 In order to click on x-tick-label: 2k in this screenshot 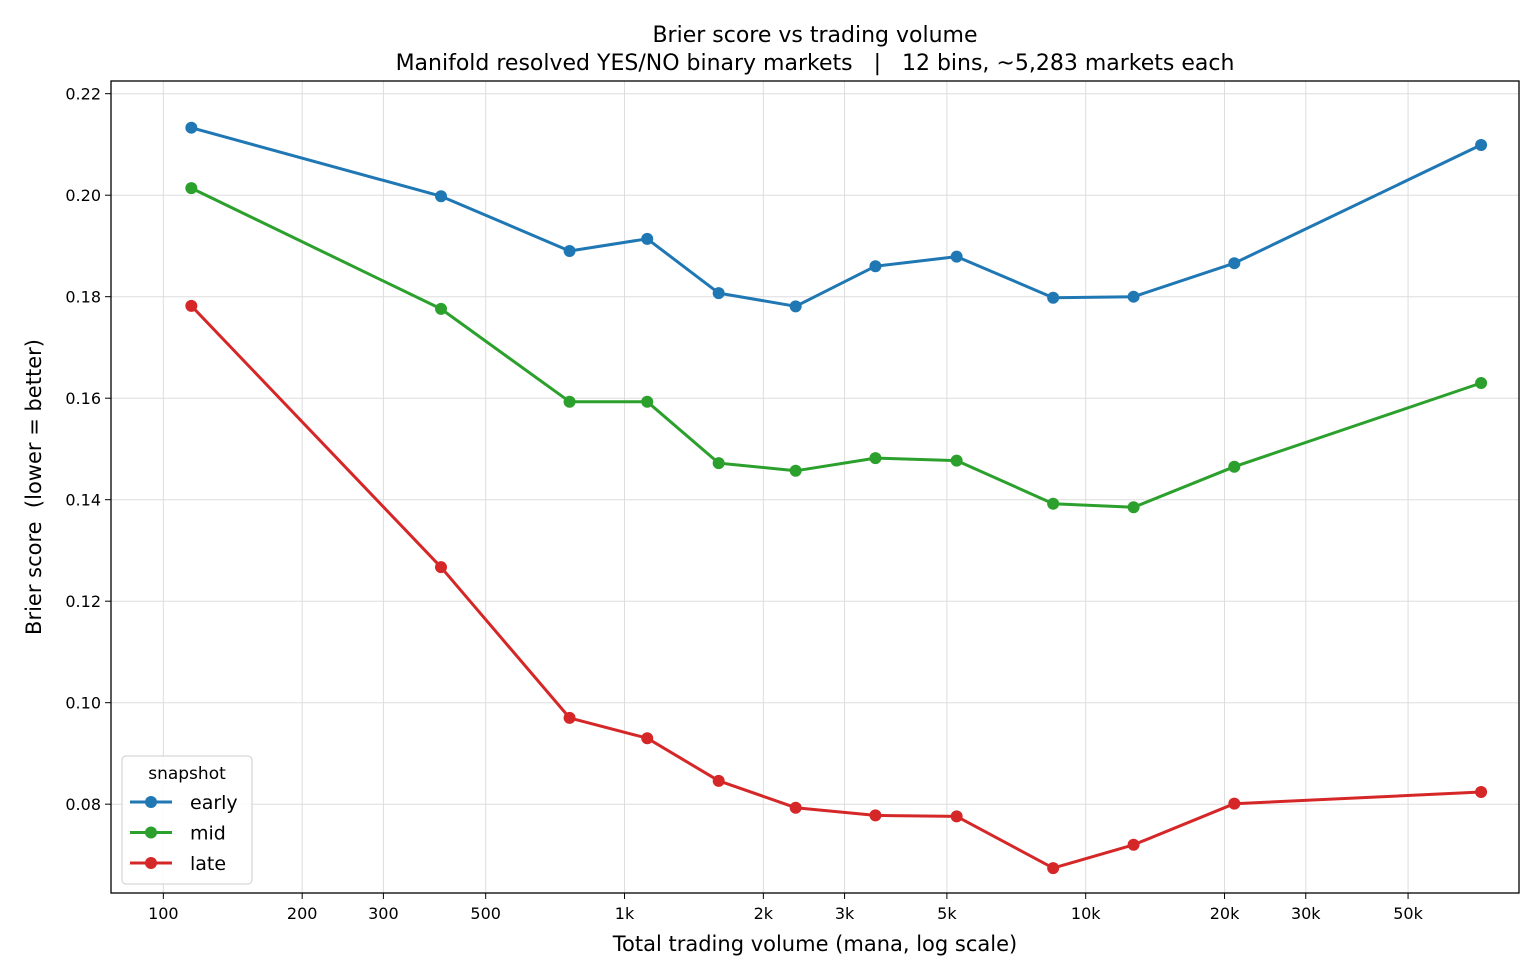, I will do `click(764, 913)`.